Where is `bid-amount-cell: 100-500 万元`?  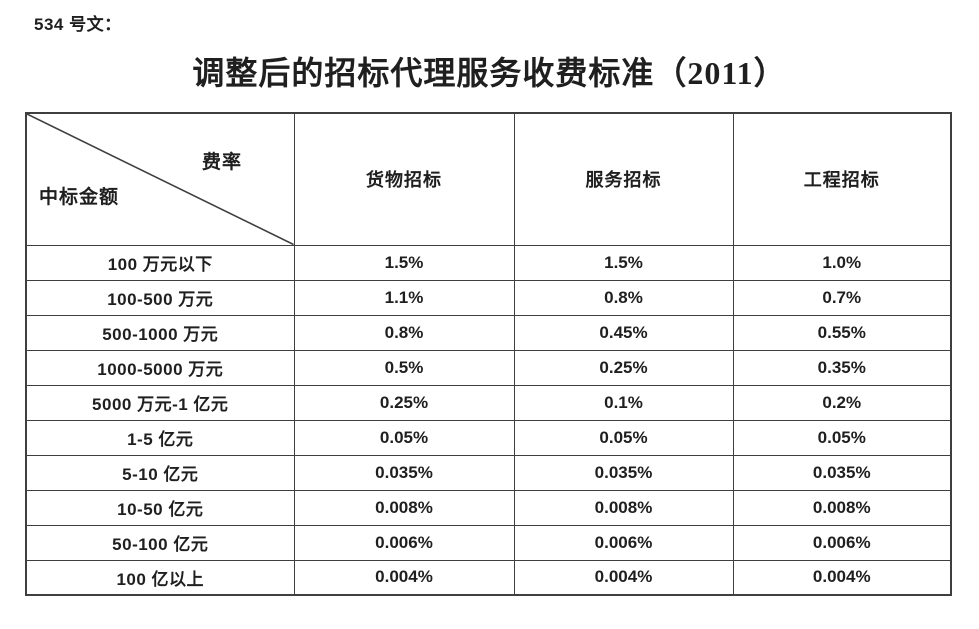
bid-amount-cell: 100-500 万元 is located at coordinates (160, 297).